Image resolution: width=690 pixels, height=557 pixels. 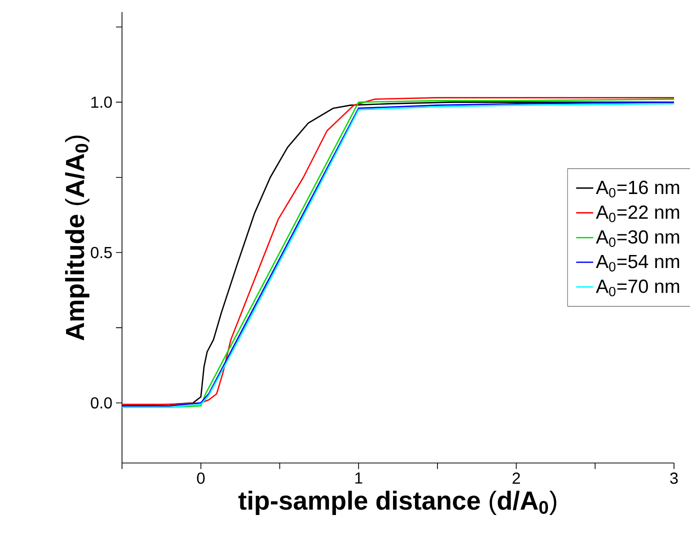 What do you see at coordinates (101, 403) in the screenshot?
I see `y-tick-label: 0.0` at bounding box center [101, 403].